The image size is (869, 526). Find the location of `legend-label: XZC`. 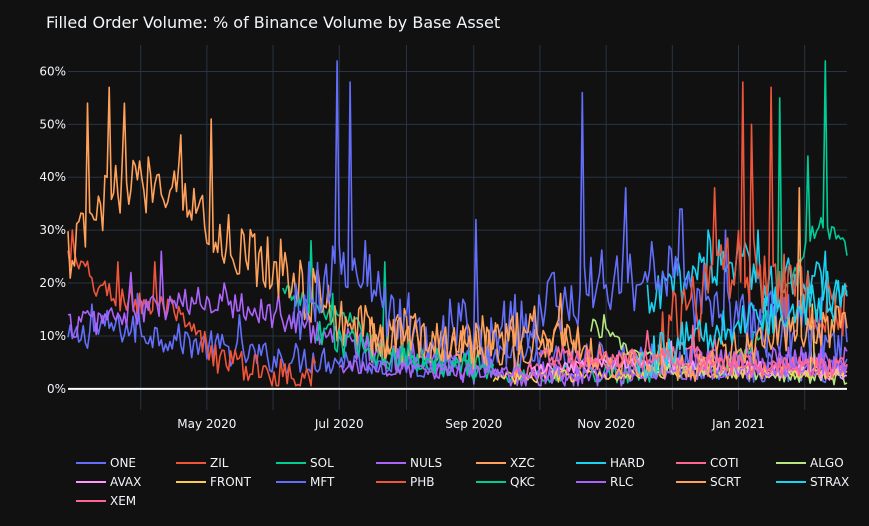

legend-label: XZC is located at coordinates (522, 463).